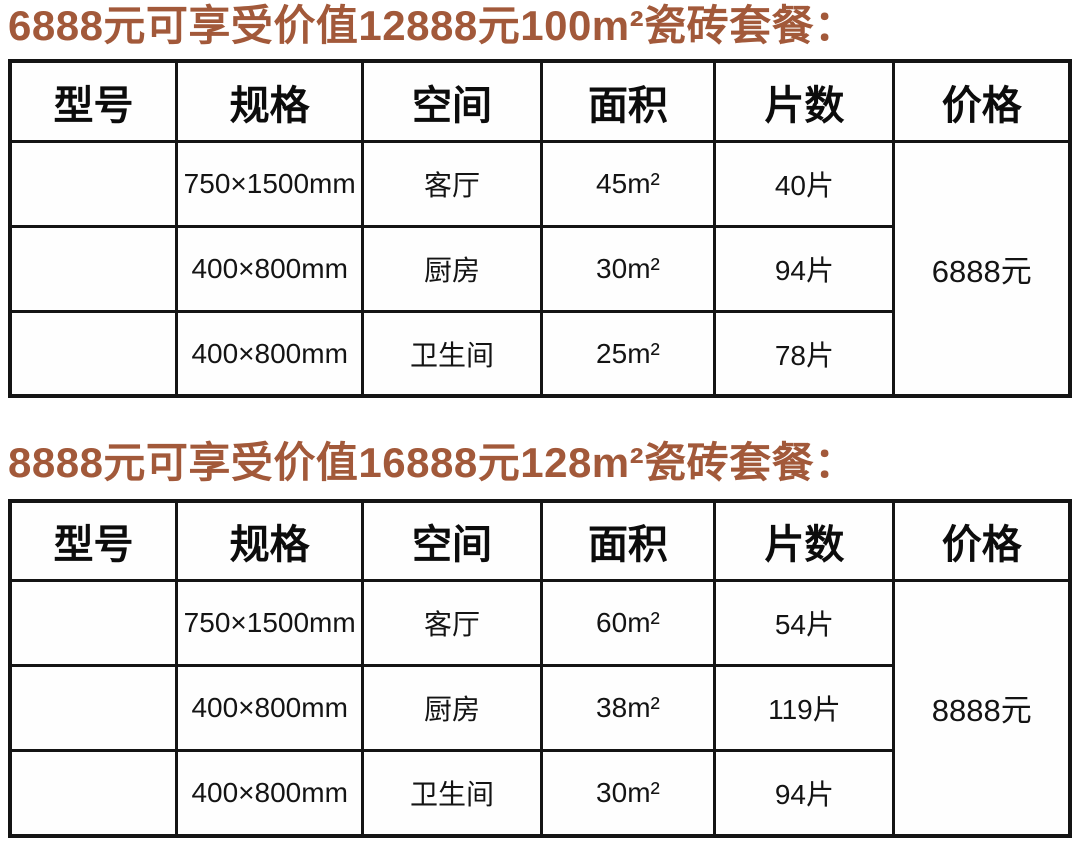 Image resolution: width=1080 pixels, height=842 pixels. I want to click on package-6888-title: 6888元可享受价值12888元100m²瓷砖套餐：, so click(432, 25).